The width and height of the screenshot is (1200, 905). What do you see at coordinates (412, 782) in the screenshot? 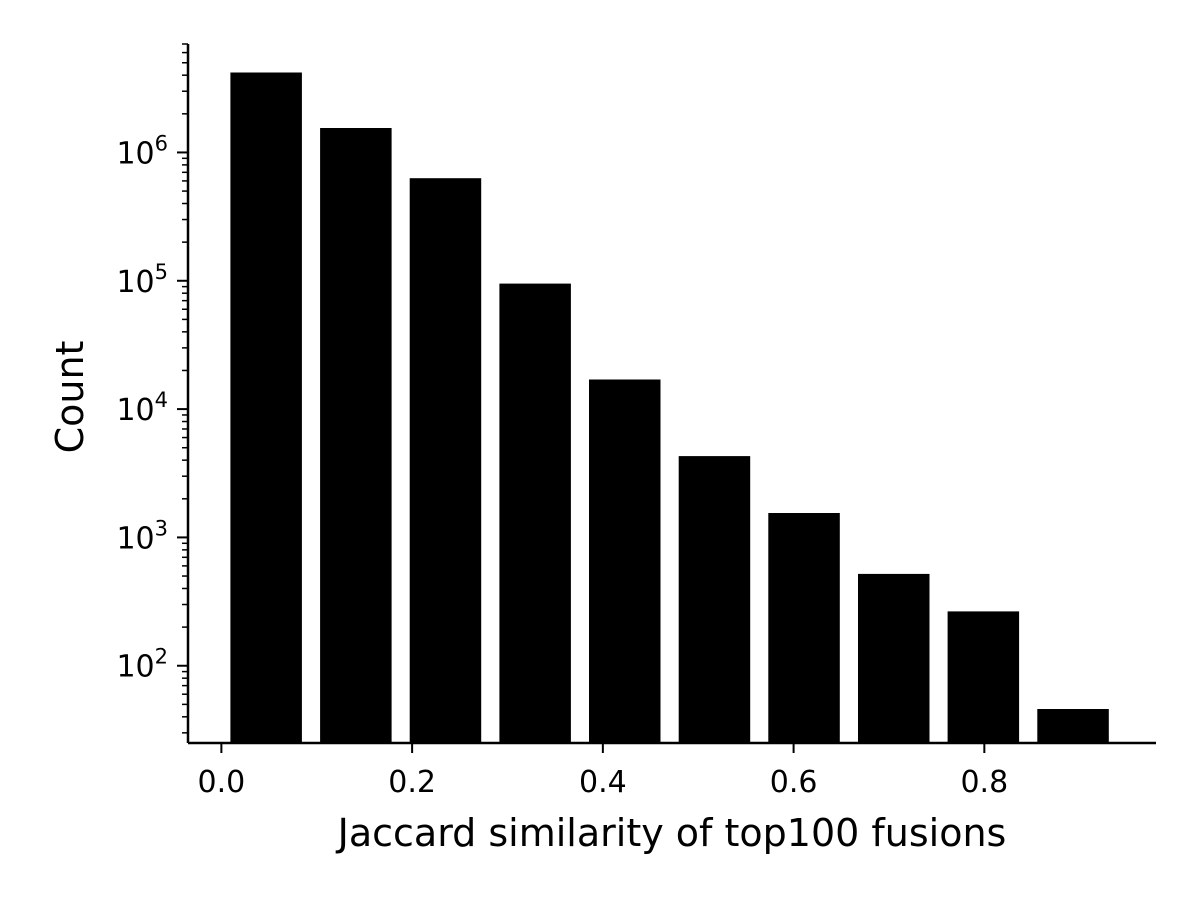
I see `x-tick-label-1: 0.2` at bounding box center [412, 782].